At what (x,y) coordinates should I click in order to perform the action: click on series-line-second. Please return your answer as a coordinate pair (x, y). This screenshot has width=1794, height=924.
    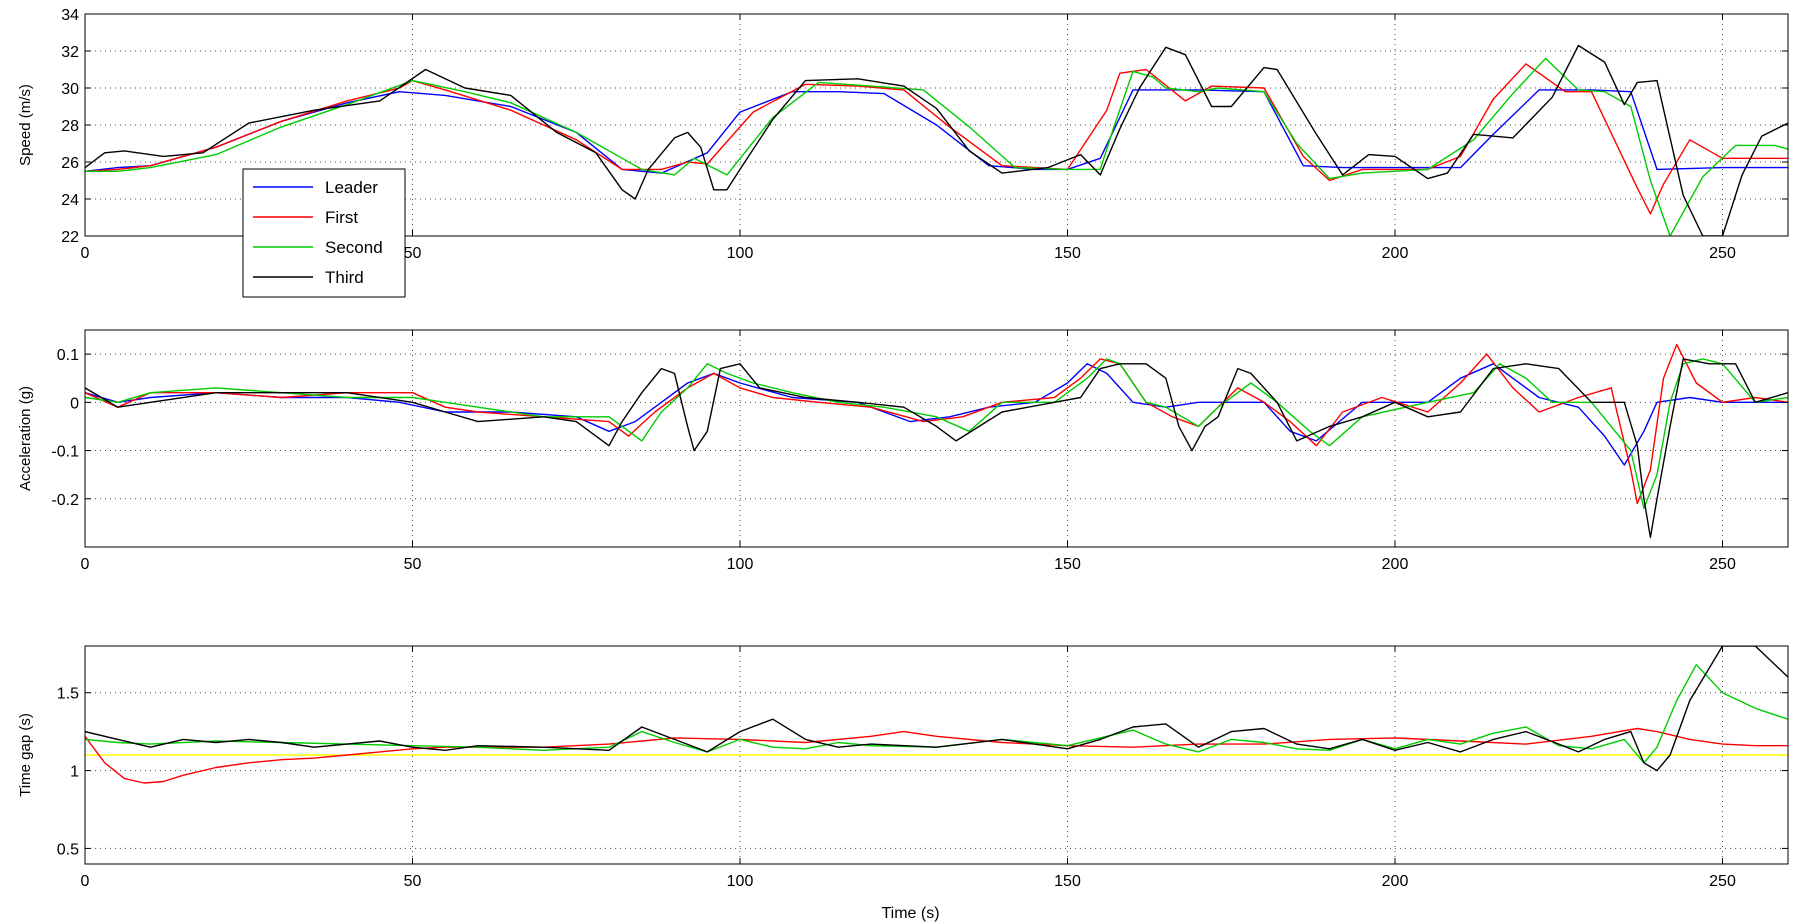
    Looking at the image, I should click on (936, 714).